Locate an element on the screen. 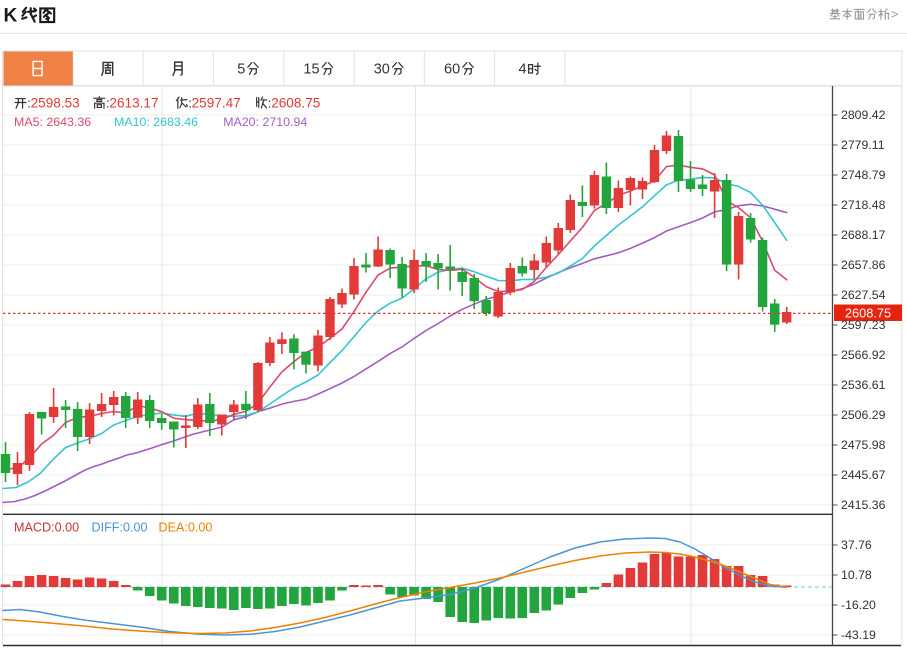 Image resolution: width=907 pixels, height=648 pixels. svg-text: 2415.36 is located at coordinates (863, 505).